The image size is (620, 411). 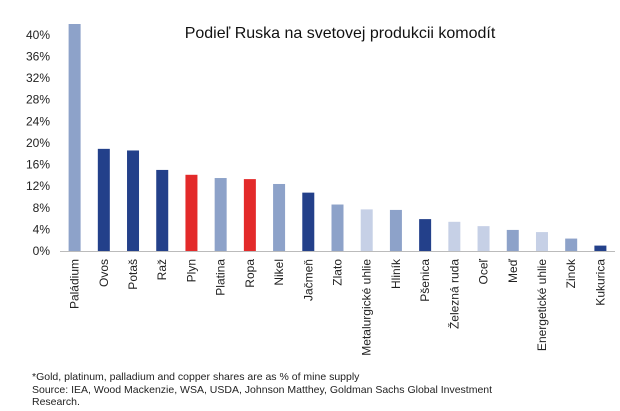 What do you see at coordinates (338, 272) in the screenshot?
I see `x-tick-label: Zlato` at bounding box center [338, 272].